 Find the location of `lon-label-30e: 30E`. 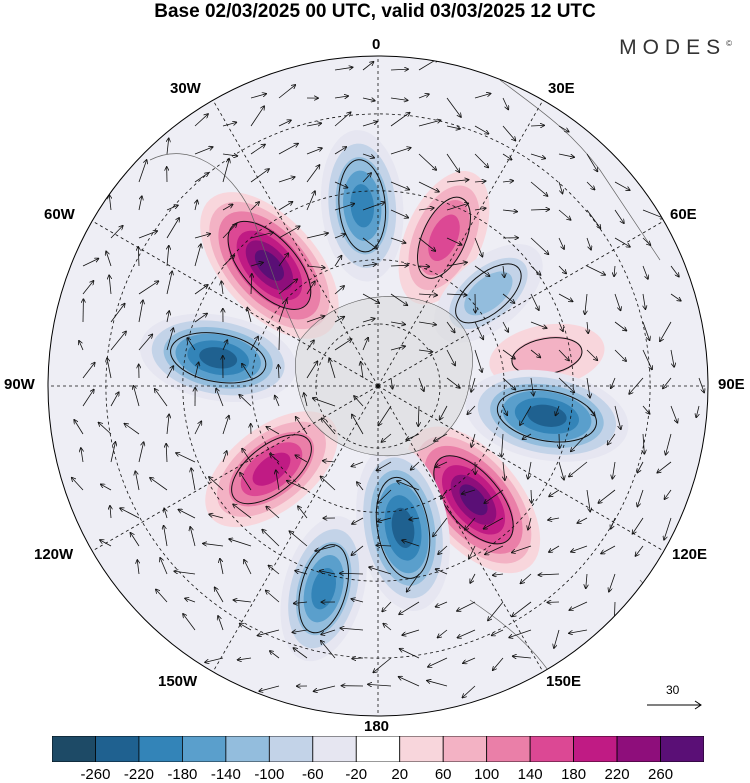

lon-label-30e: 30E is located at coordinates (561, 88).